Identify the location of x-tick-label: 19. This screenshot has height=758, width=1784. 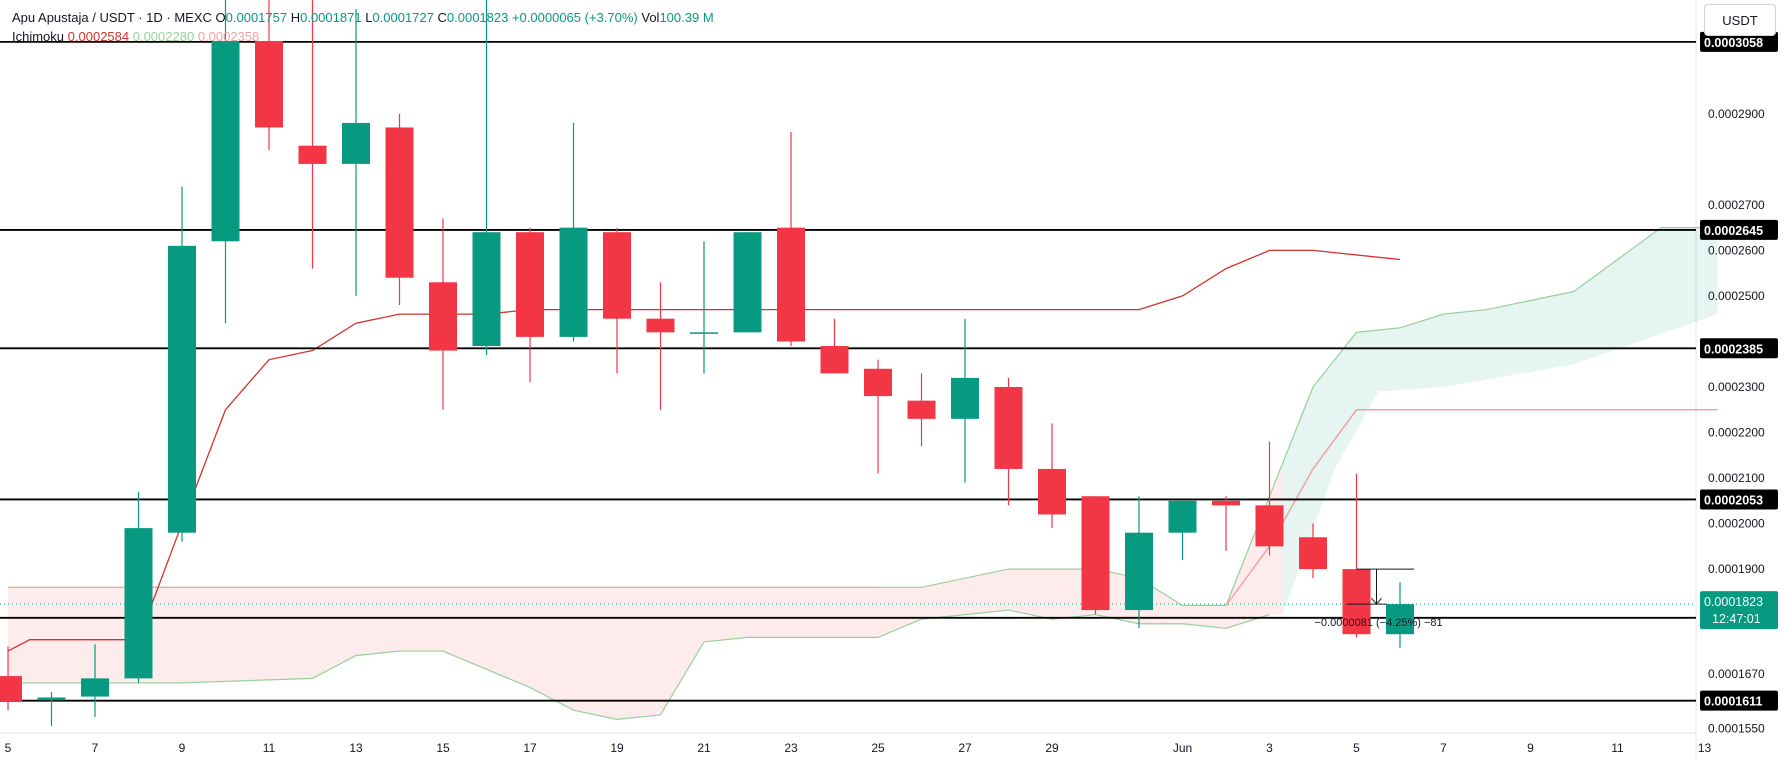
(617, 748).